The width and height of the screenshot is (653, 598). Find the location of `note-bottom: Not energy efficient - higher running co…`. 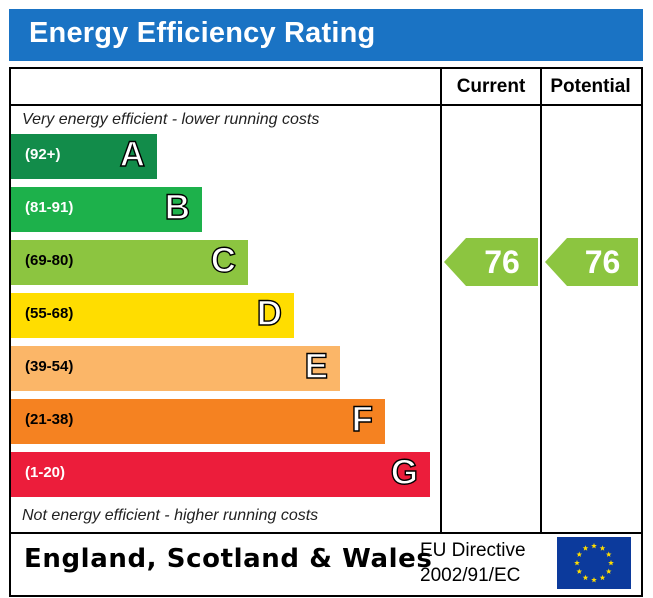

note-bottom: Not energy efficient - higher running co… is located at coordinates (170, 515).